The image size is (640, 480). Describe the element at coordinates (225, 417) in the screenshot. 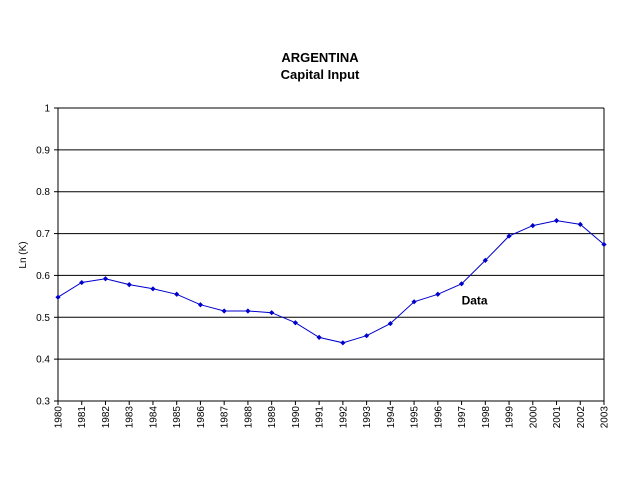

I see `x-tick-label: 1987` at that location.